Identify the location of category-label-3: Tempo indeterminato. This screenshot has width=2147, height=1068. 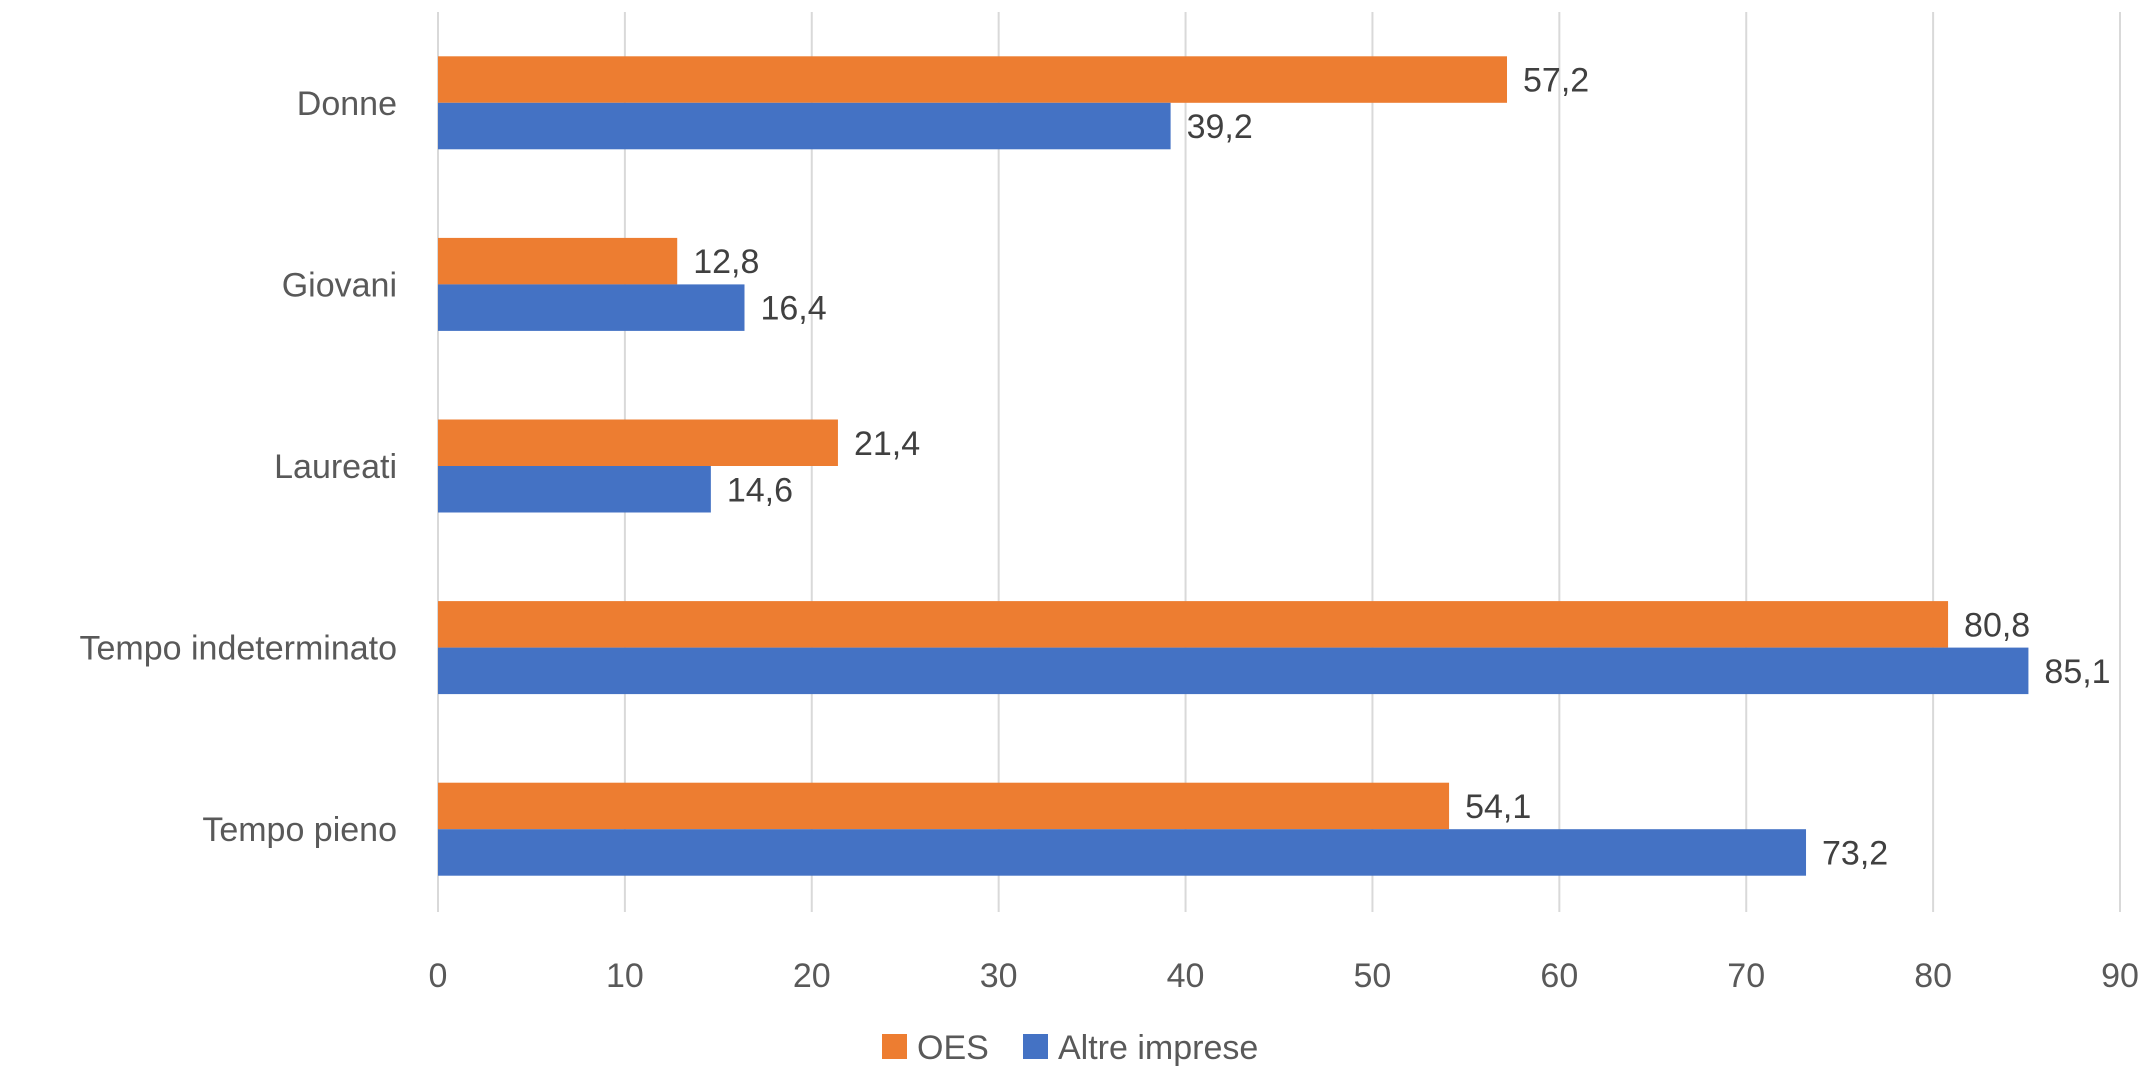
(238, 649).